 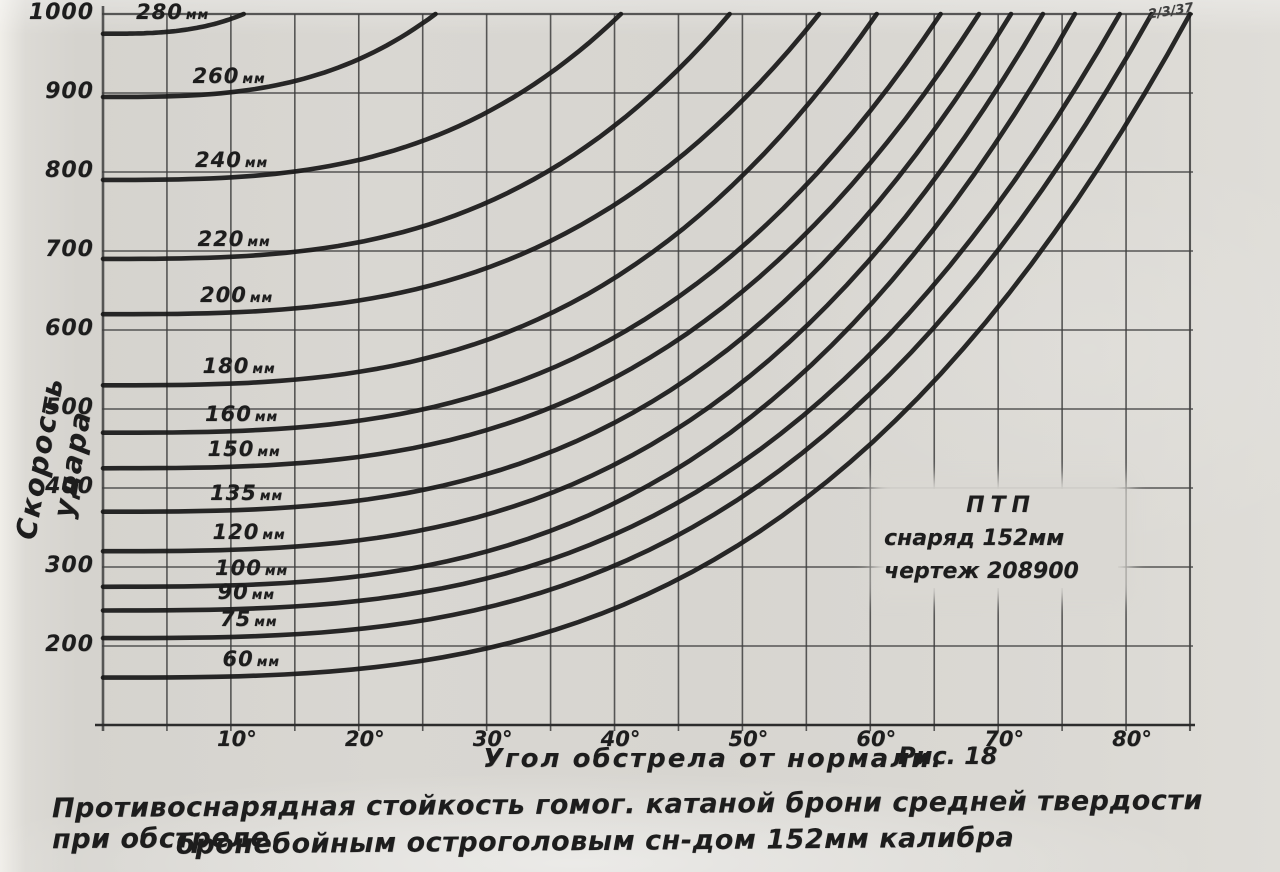 What do you see at coordinates (69, 249) in the screenshot?
I see `y-tick-label-700: 700` at bounding box center [69, 249].